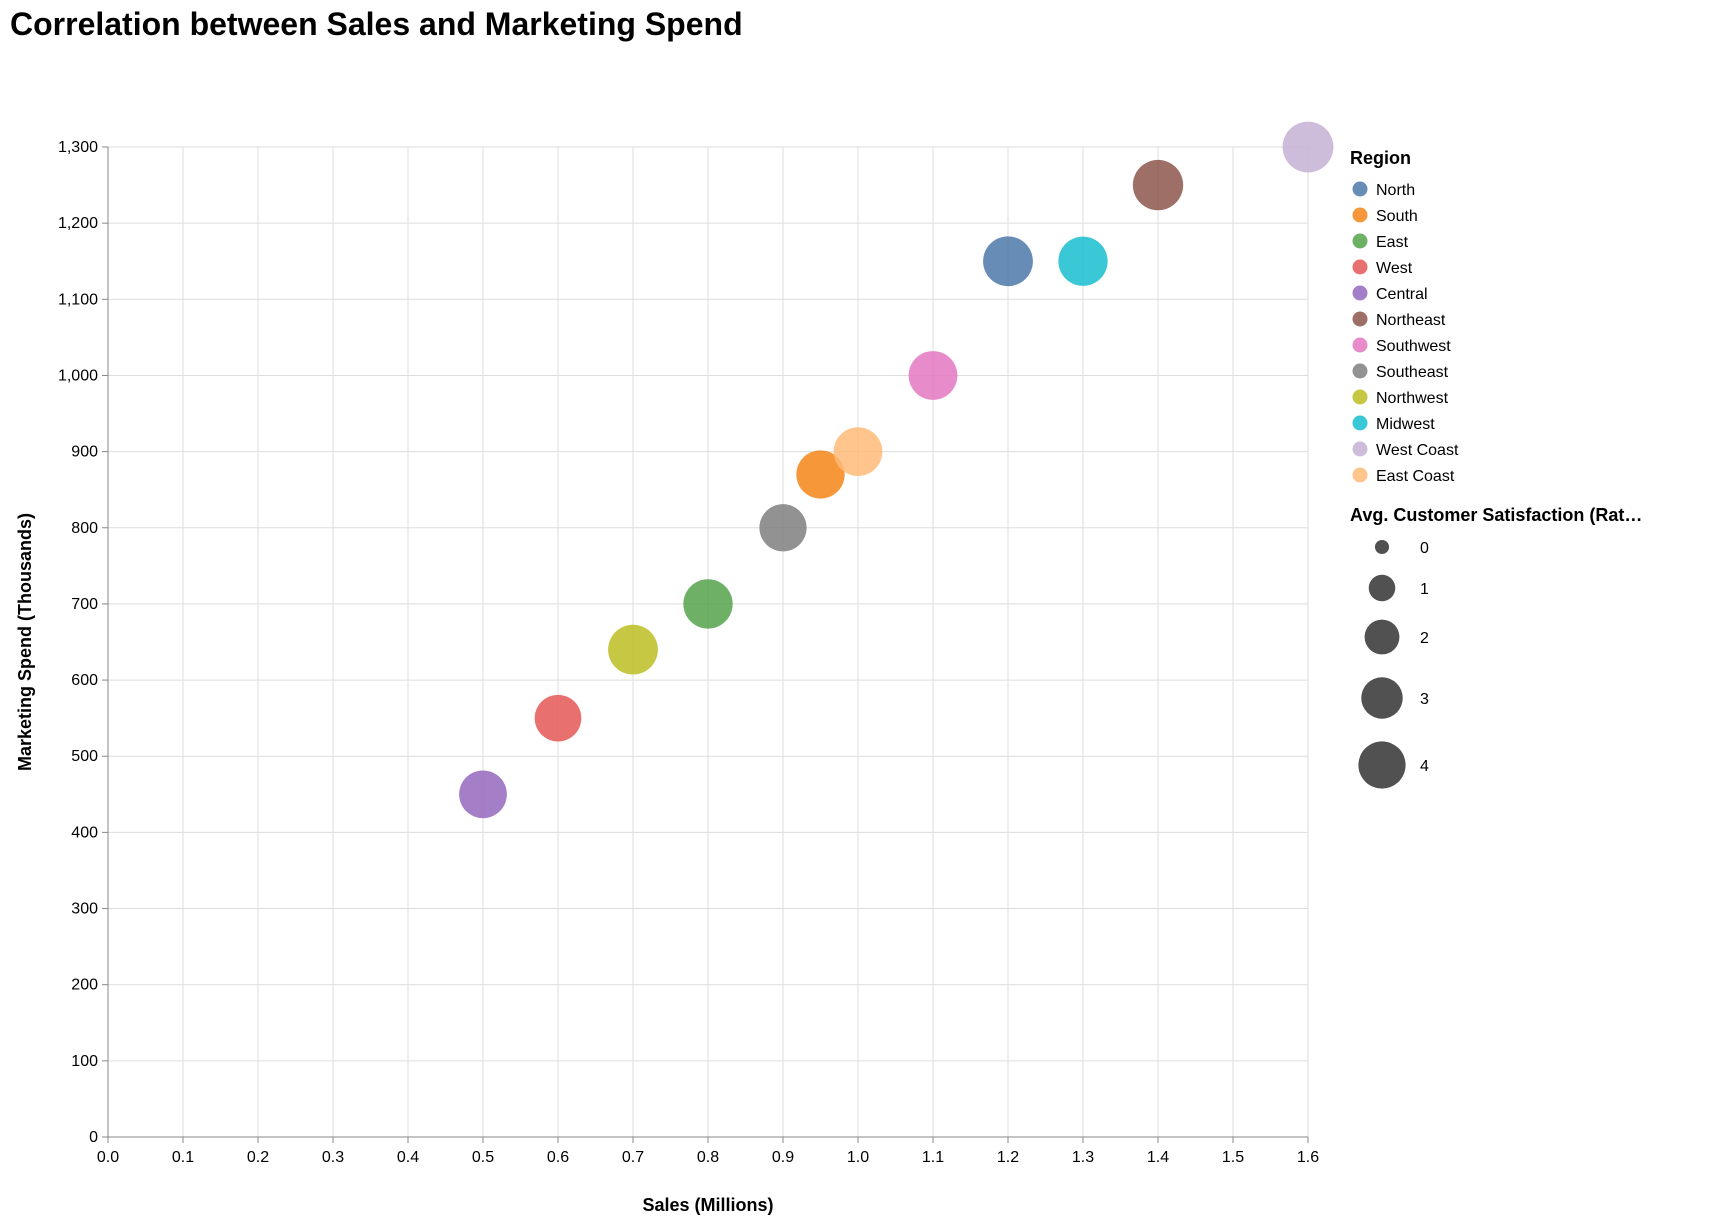 Image resolution: width=1712 pixels, height=1220 pixels. I want to click on size-legend-label: 0, so click(1424, 548).